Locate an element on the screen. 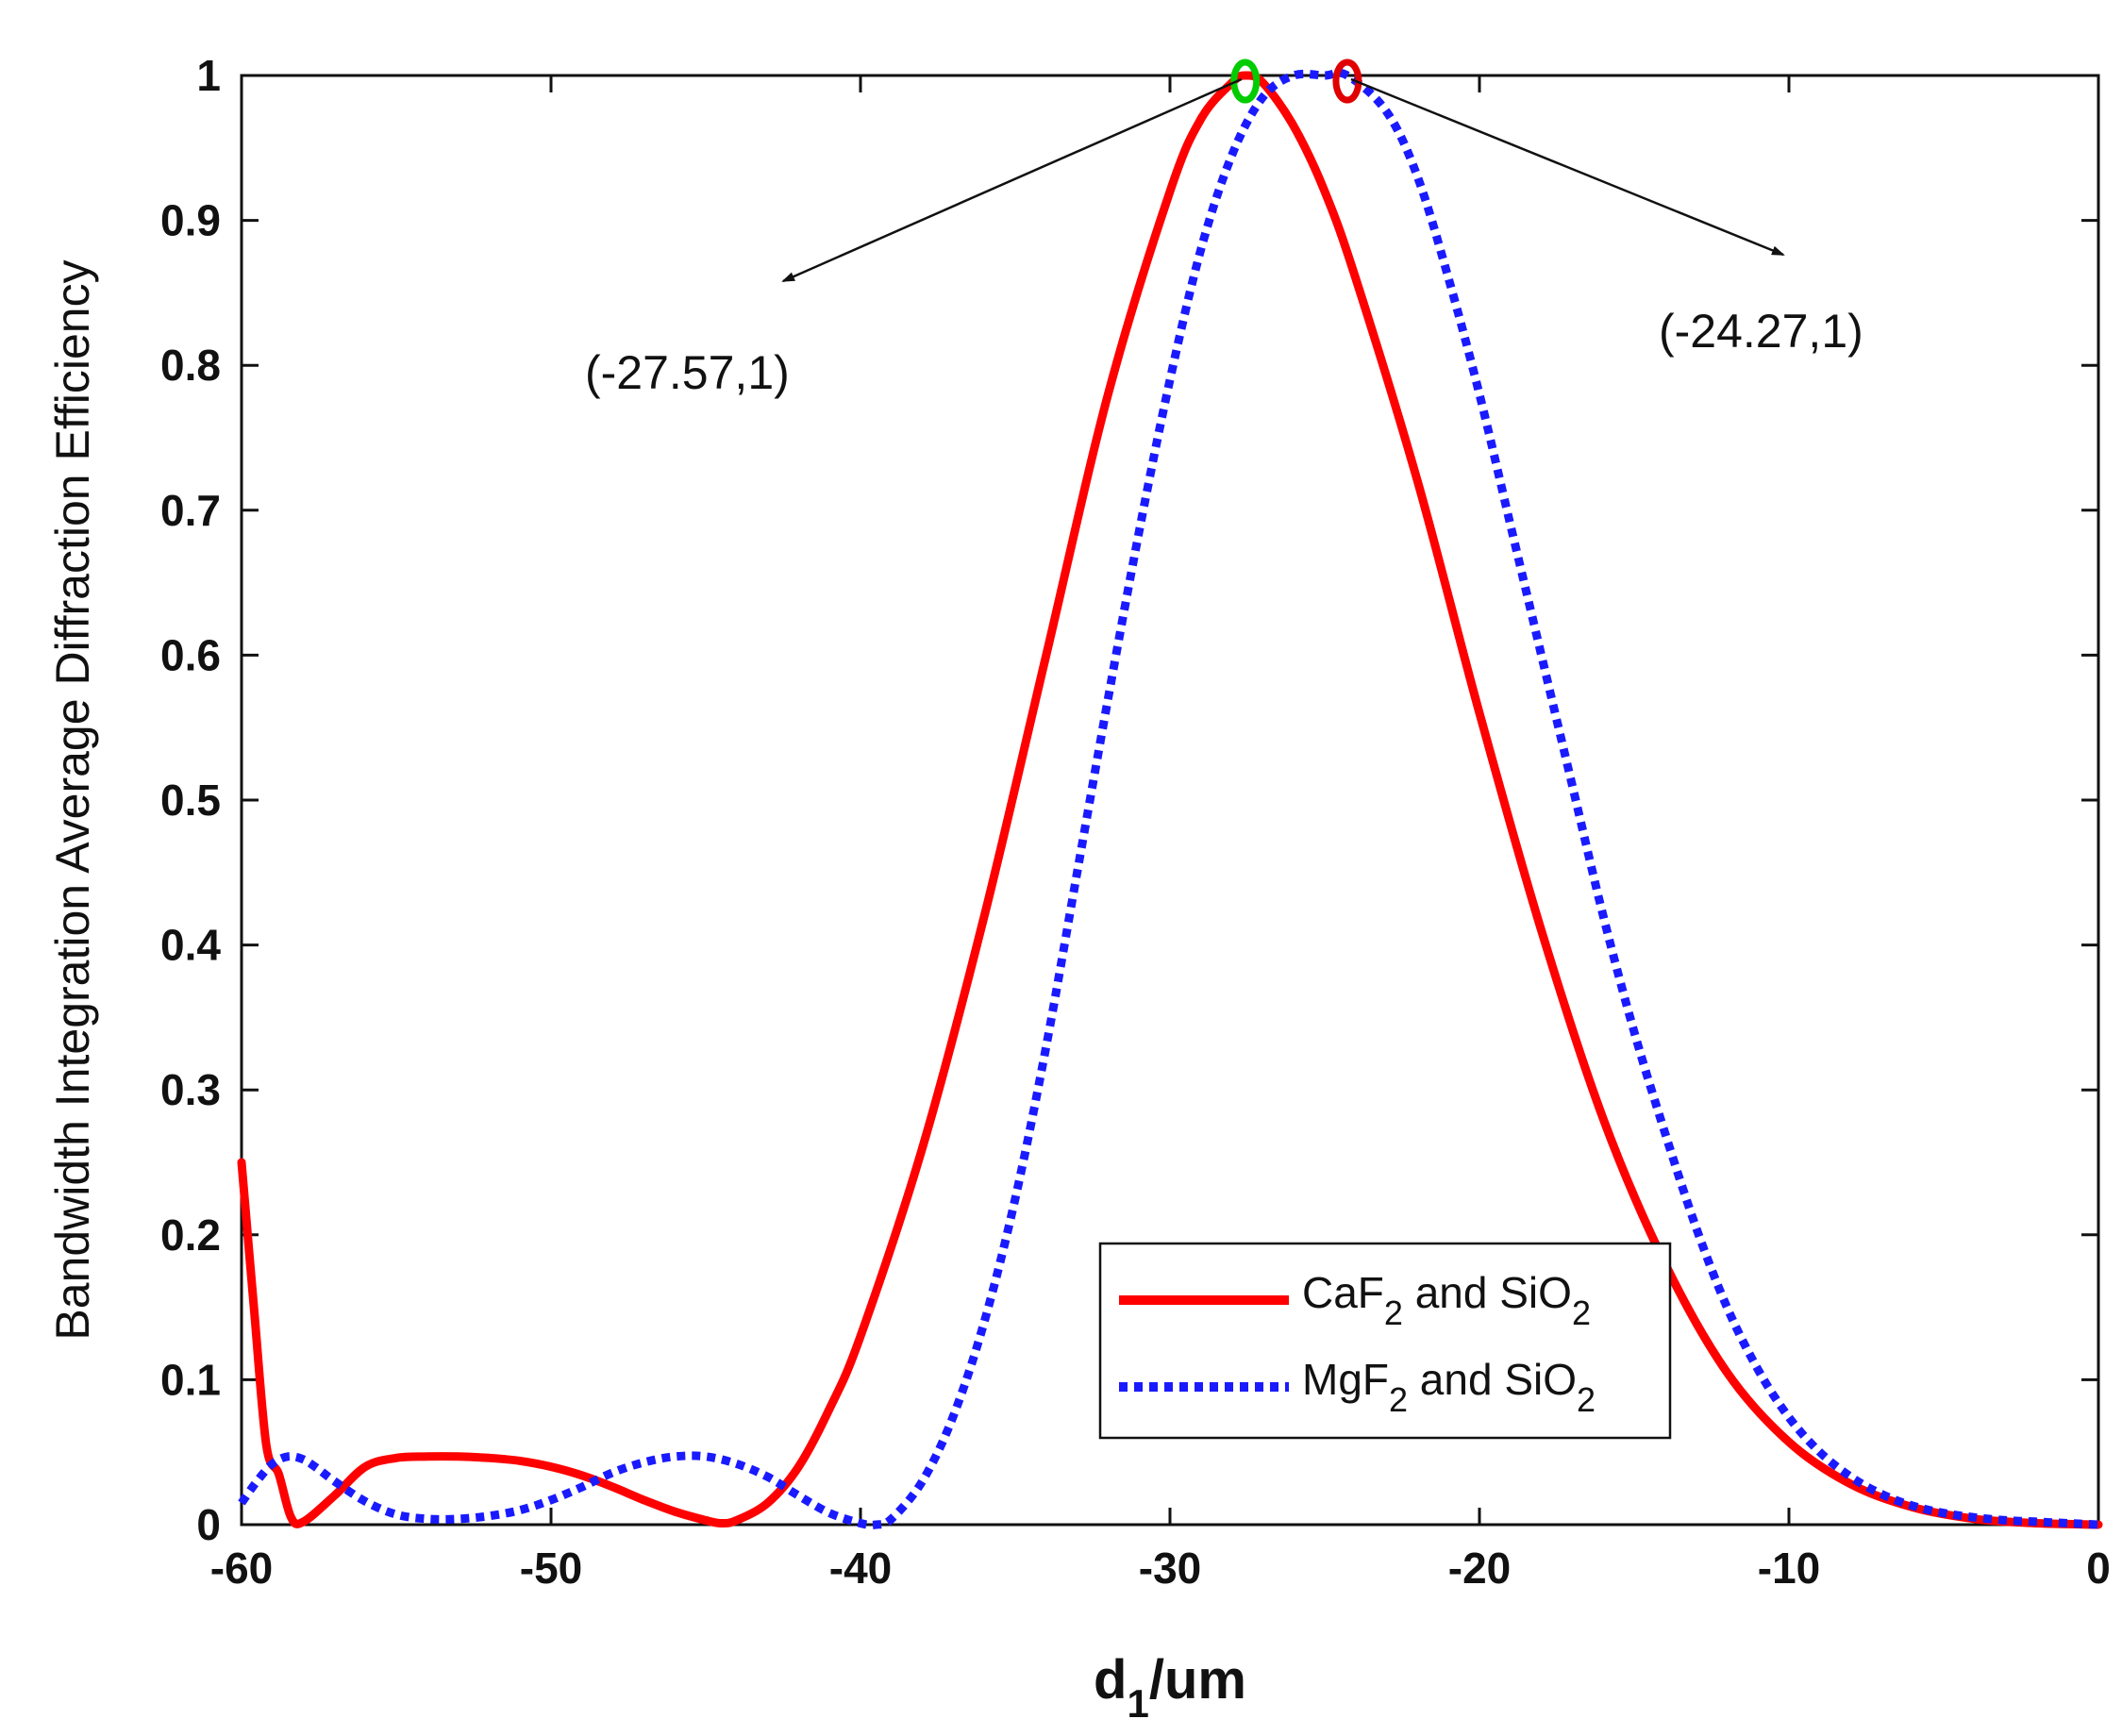  y-tick-label: 0.6 is located at coordinates (191, 654).